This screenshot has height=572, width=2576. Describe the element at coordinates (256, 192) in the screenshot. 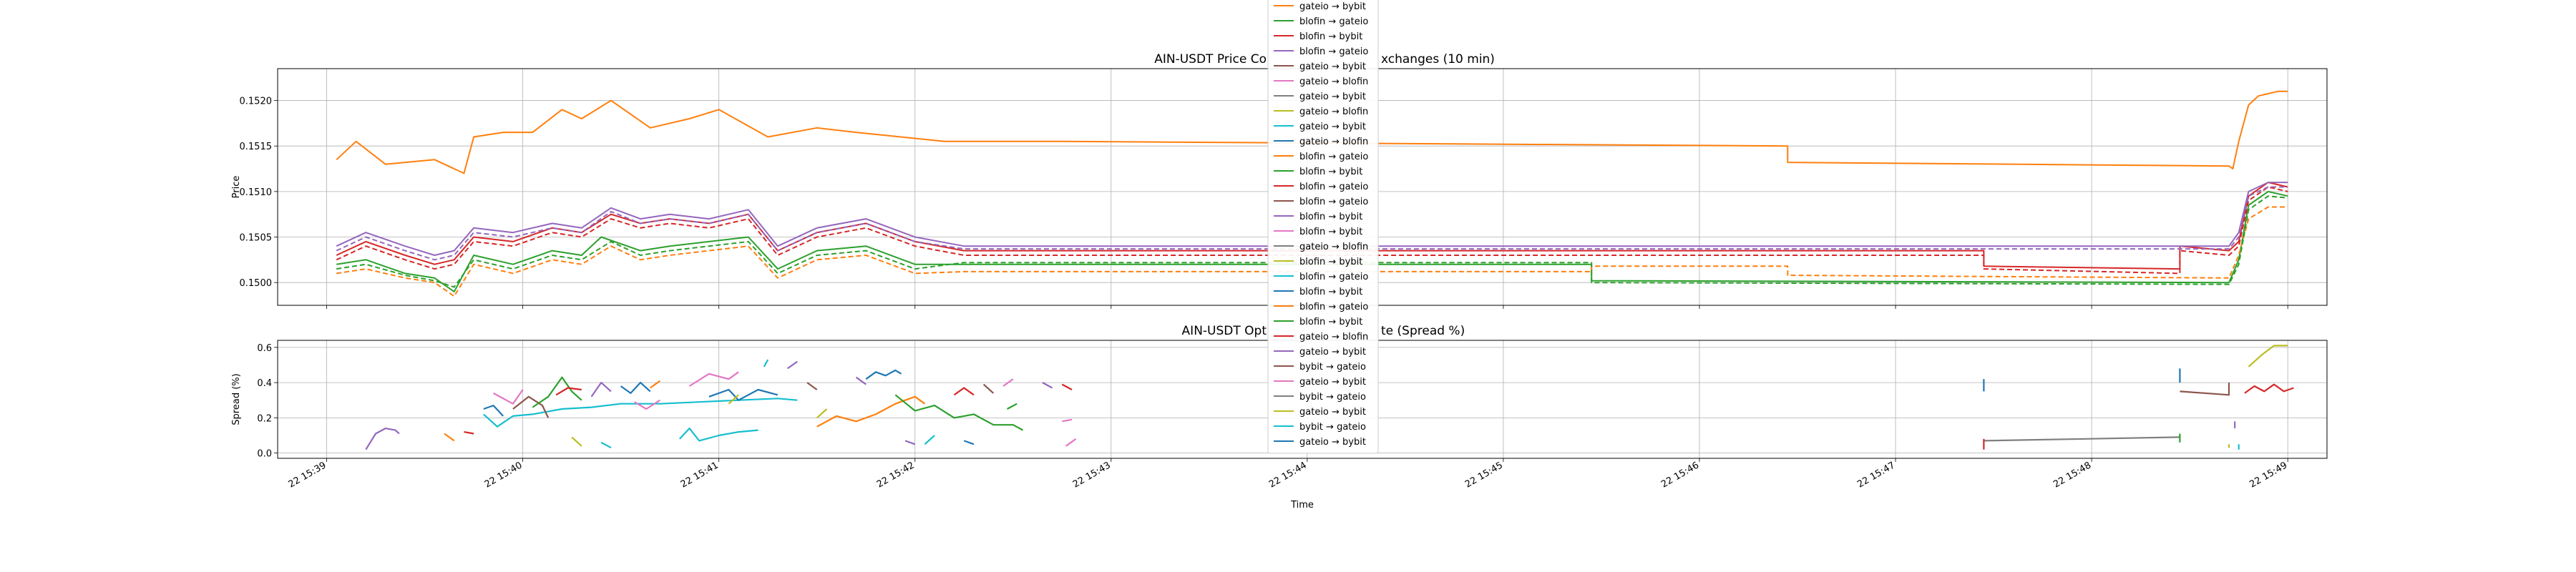

I see `y-tick-label: 0.1510` at that location.